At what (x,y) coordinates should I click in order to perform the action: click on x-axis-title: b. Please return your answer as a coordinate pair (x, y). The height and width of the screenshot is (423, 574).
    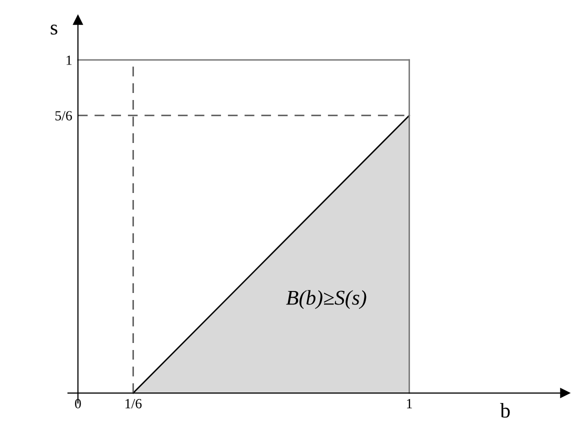
    Looking at the image, I should click on (505, 410).